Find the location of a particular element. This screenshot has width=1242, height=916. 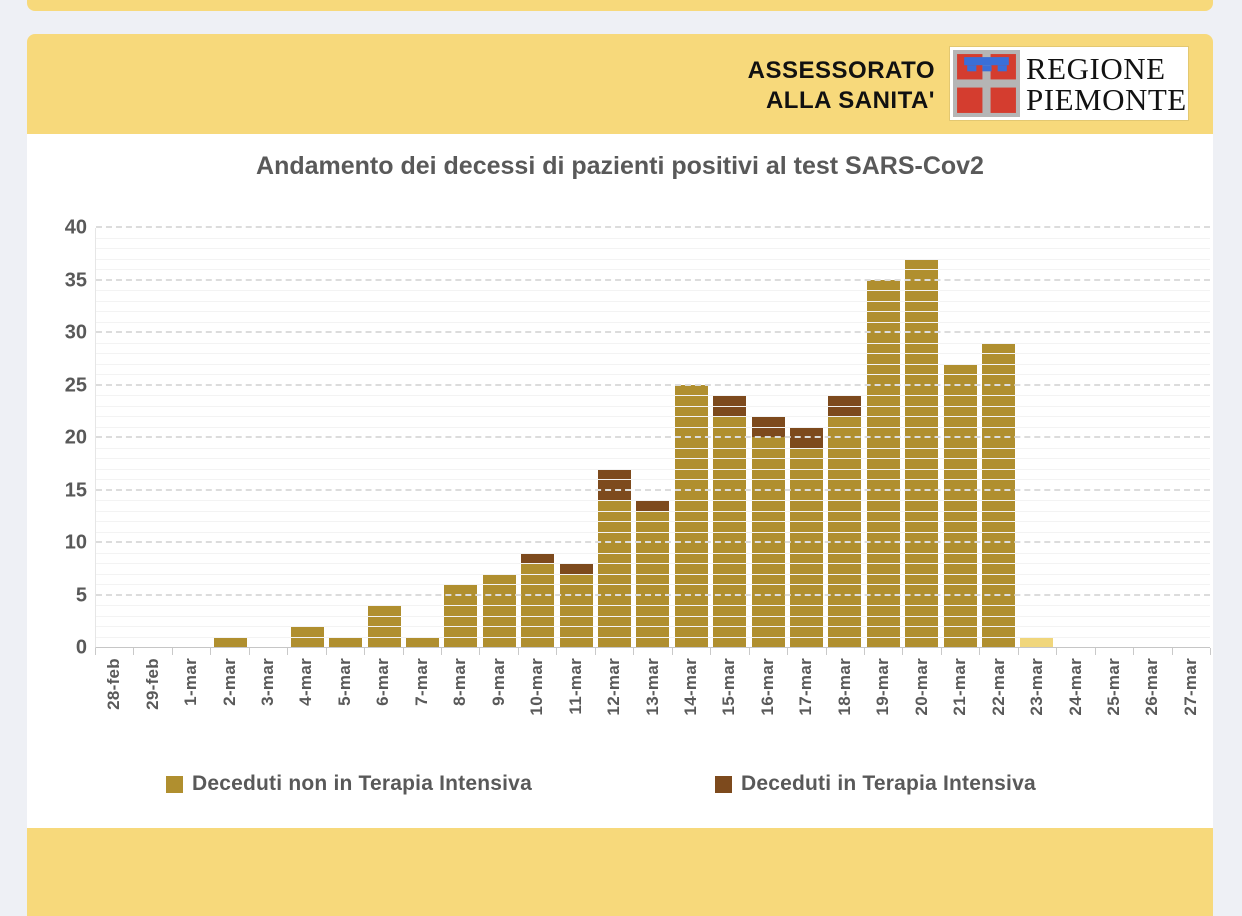

x-axis-label: 1-mar is located at coordinates (191, 682).